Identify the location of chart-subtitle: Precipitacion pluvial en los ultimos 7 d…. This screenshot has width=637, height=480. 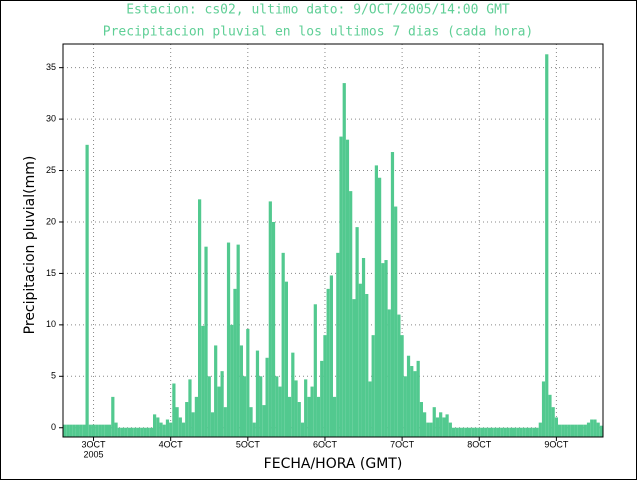
(318, 32).